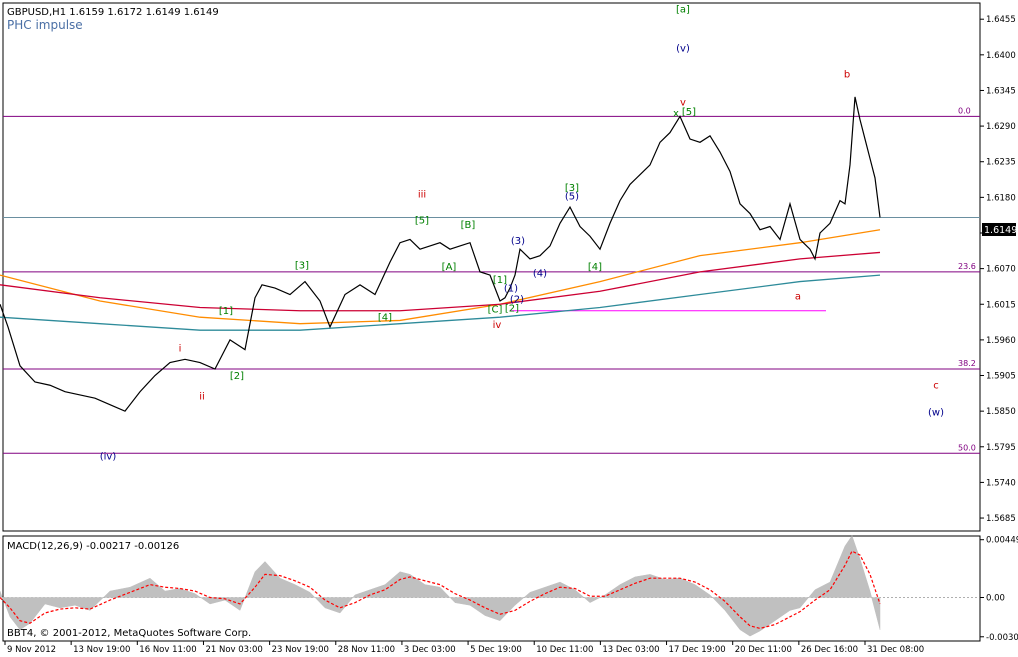 This screenshot has width=1018, height=657. What do you see at coordinates (1001, 20) in the screenshot?
I see `price-tick-label: 1.6455` at bounding box center [1001, 20].